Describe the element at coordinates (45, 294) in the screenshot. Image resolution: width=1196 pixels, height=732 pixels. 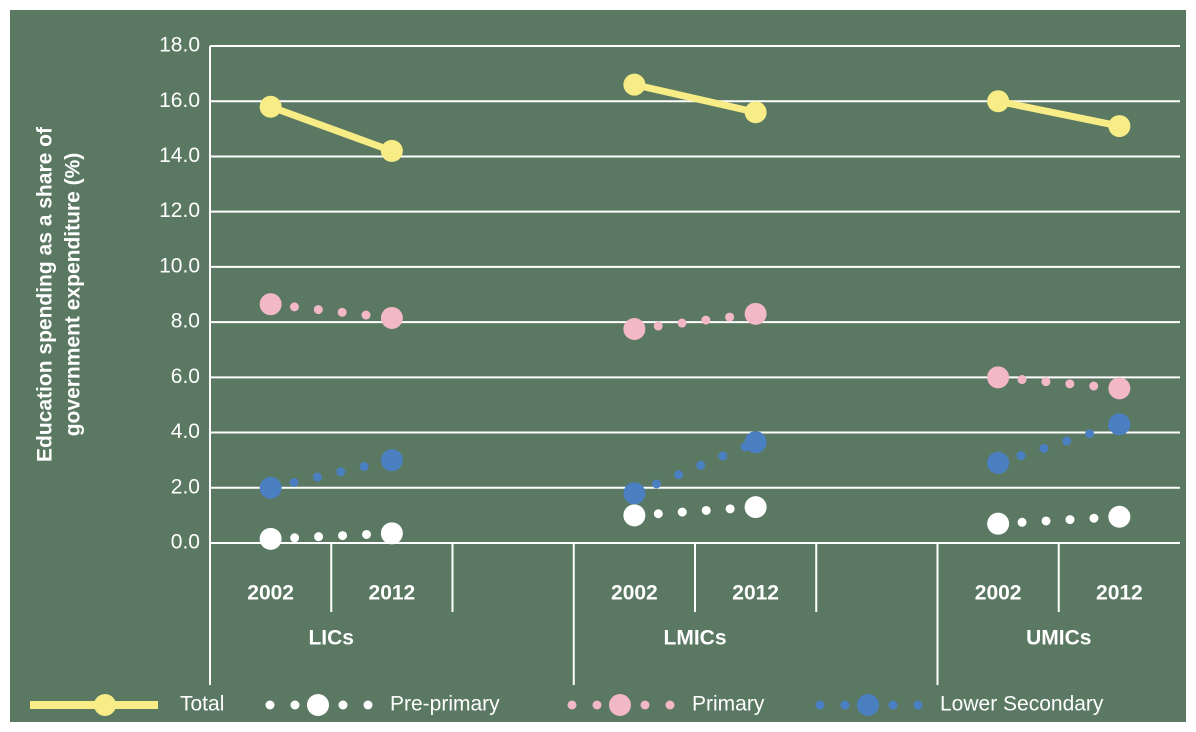
I see `y-axis-title: Education spending as a share of` at that location.